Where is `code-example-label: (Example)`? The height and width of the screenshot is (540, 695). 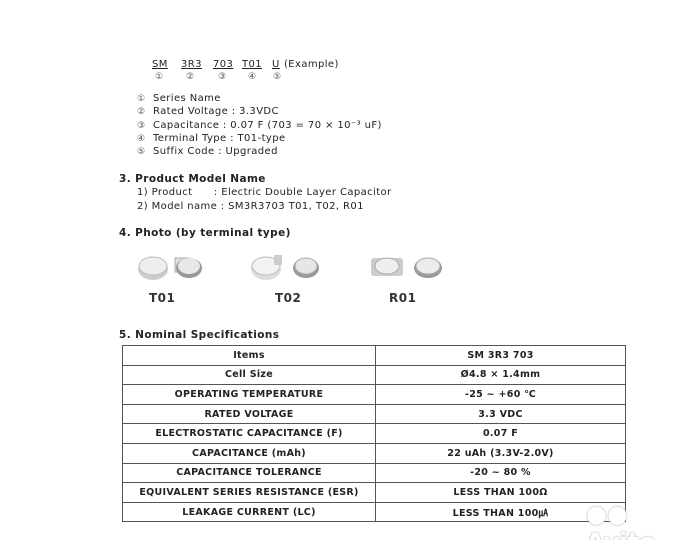 code-example-label: (Example) is located at coordinates (311, 64).